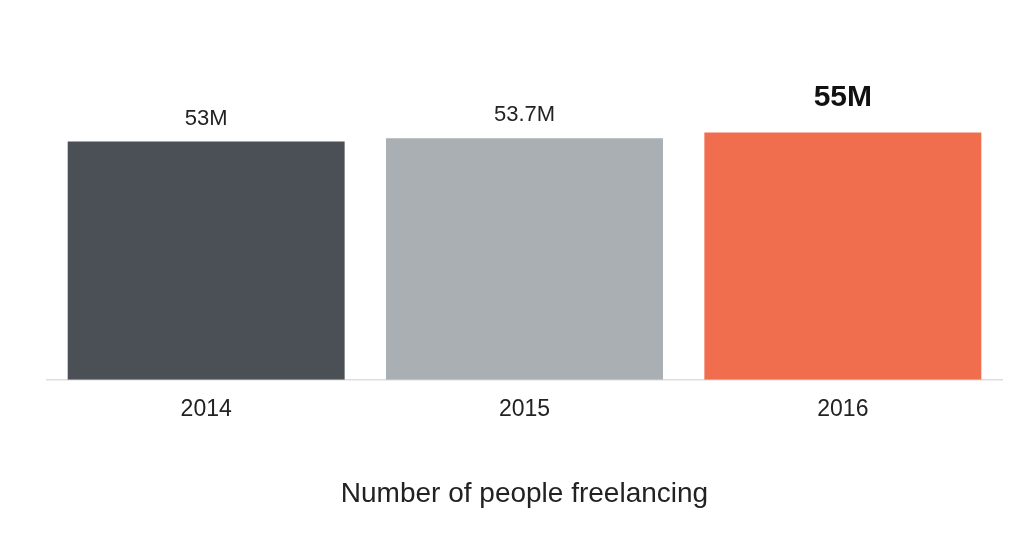 The width and height of the screenshot is (1024, 535). What do you see at coordinates (524, 492) in the screenshot?
I see `x-axis-title: Number of people freelancing` at bounding box center [524, 492].